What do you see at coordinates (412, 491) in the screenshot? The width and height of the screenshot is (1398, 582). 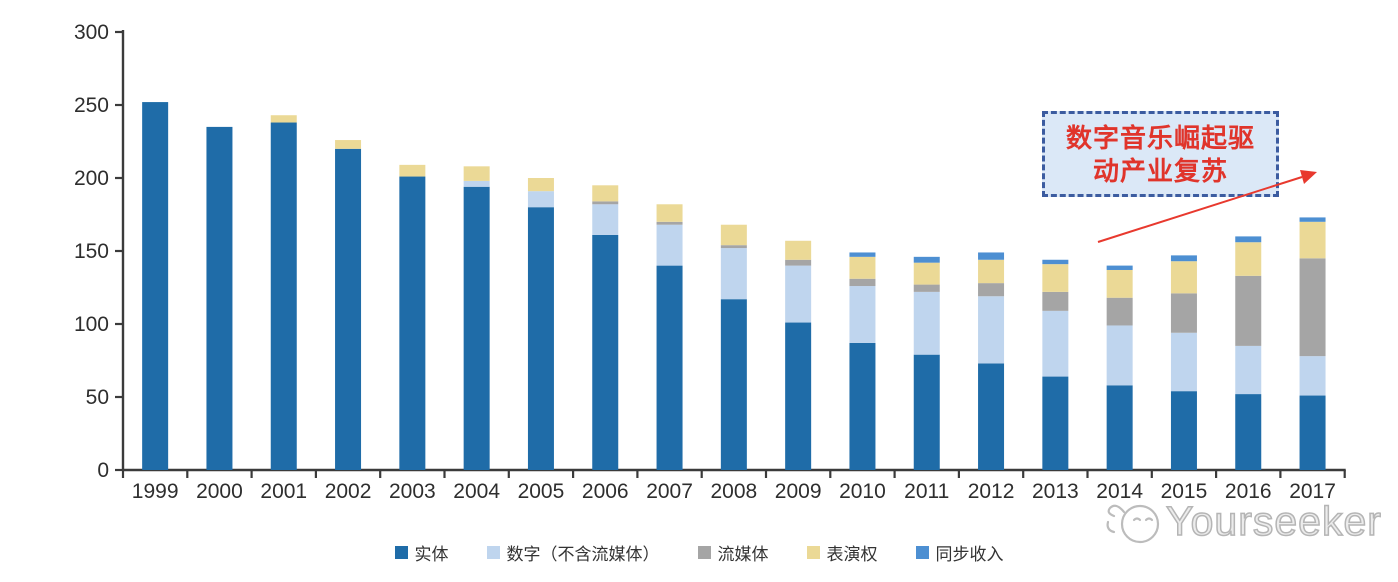 I see `x-axis-tick-label: 2003` at bounding box center [412, 491].